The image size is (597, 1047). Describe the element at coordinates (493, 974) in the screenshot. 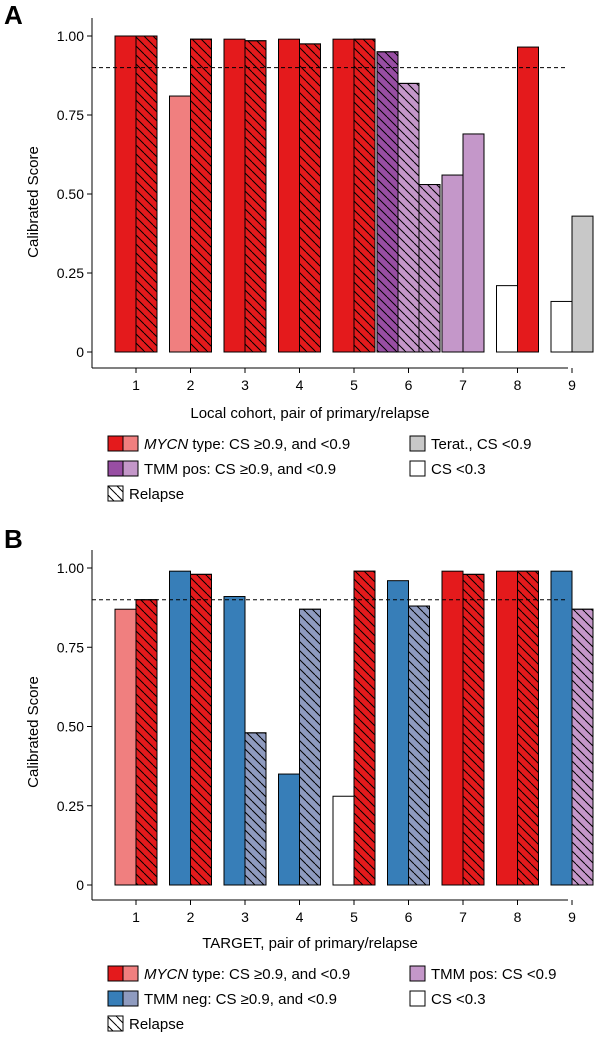

I see `legend-label: TMM pos: CS <0.9` at that location.